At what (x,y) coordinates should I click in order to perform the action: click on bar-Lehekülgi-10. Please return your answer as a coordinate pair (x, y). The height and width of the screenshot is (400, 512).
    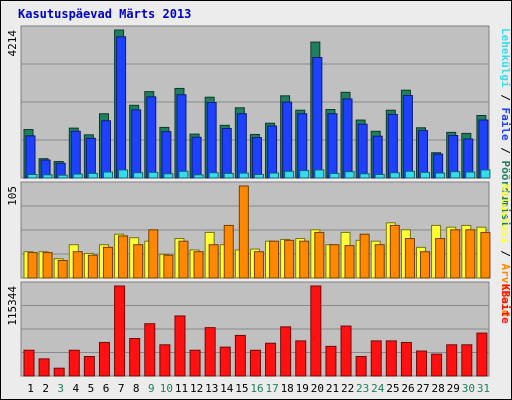
    Looking at the image, I should click on (168, 176).